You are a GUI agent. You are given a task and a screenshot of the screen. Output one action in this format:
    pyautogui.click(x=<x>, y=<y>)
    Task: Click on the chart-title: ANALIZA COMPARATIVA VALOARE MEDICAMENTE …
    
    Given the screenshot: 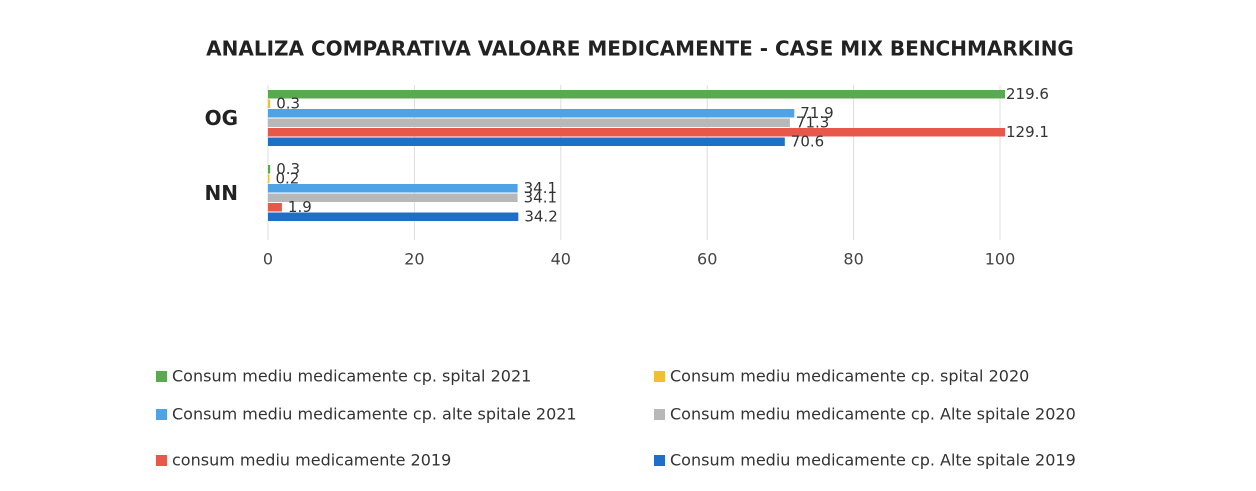 What is the action you would take?
    pyautogui.click(x=640, y=49)
    